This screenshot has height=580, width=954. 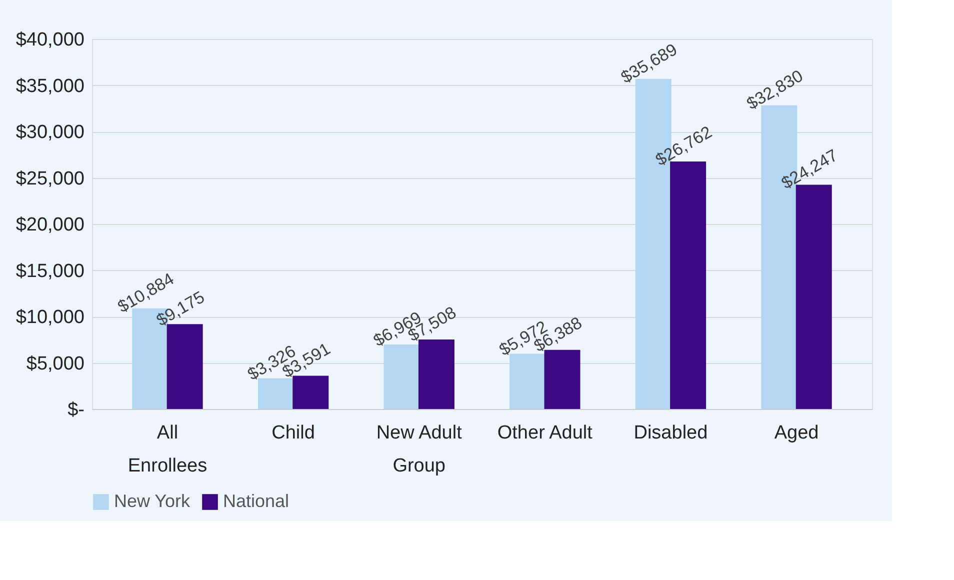 What do you see at coordinates (293, 433) in the screenshot?
I see `x-tick-label: Child` at bounding box center [293, 433].